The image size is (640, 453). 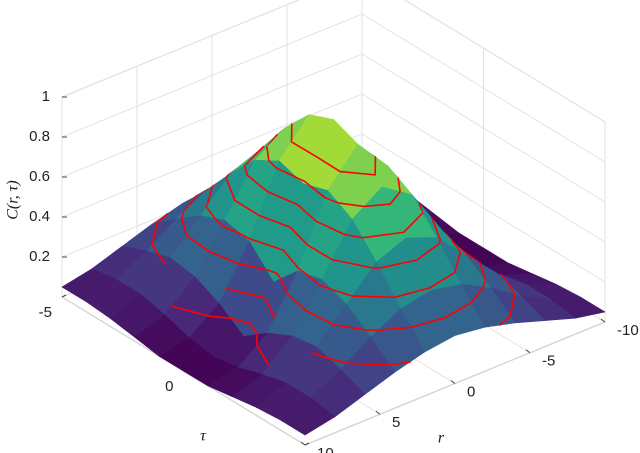 What do you see at coordinates (471, 391) in the screenshot?
I see `x-tick-label: 0` at bounding box center [471, 391].